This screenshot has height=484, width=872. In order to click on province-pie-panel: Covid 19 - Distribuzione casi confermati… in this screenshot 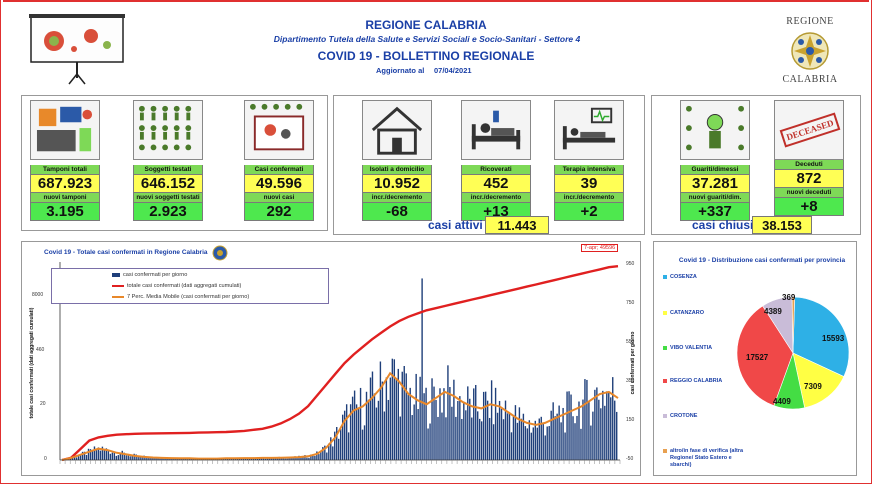, I will do `click(755, 358)`.